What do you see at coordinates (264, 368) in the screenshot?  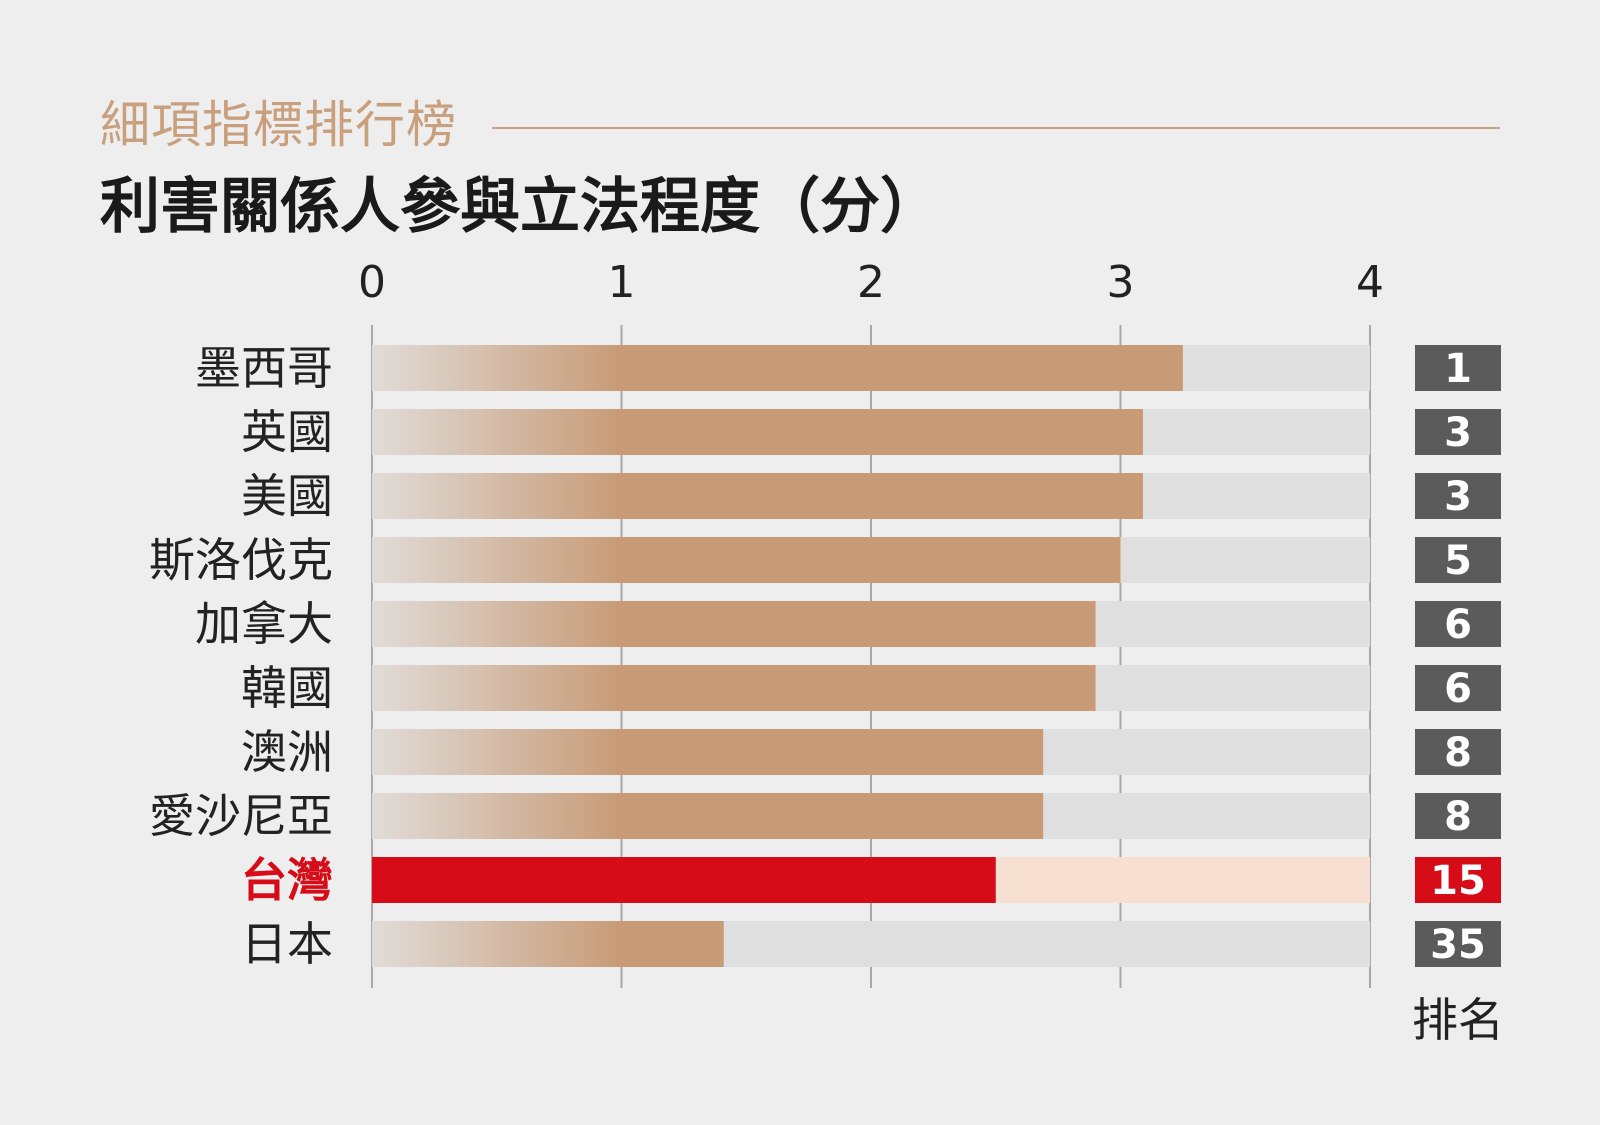 I see `category-label: 墨西哥` at bounding box center [264, 368].